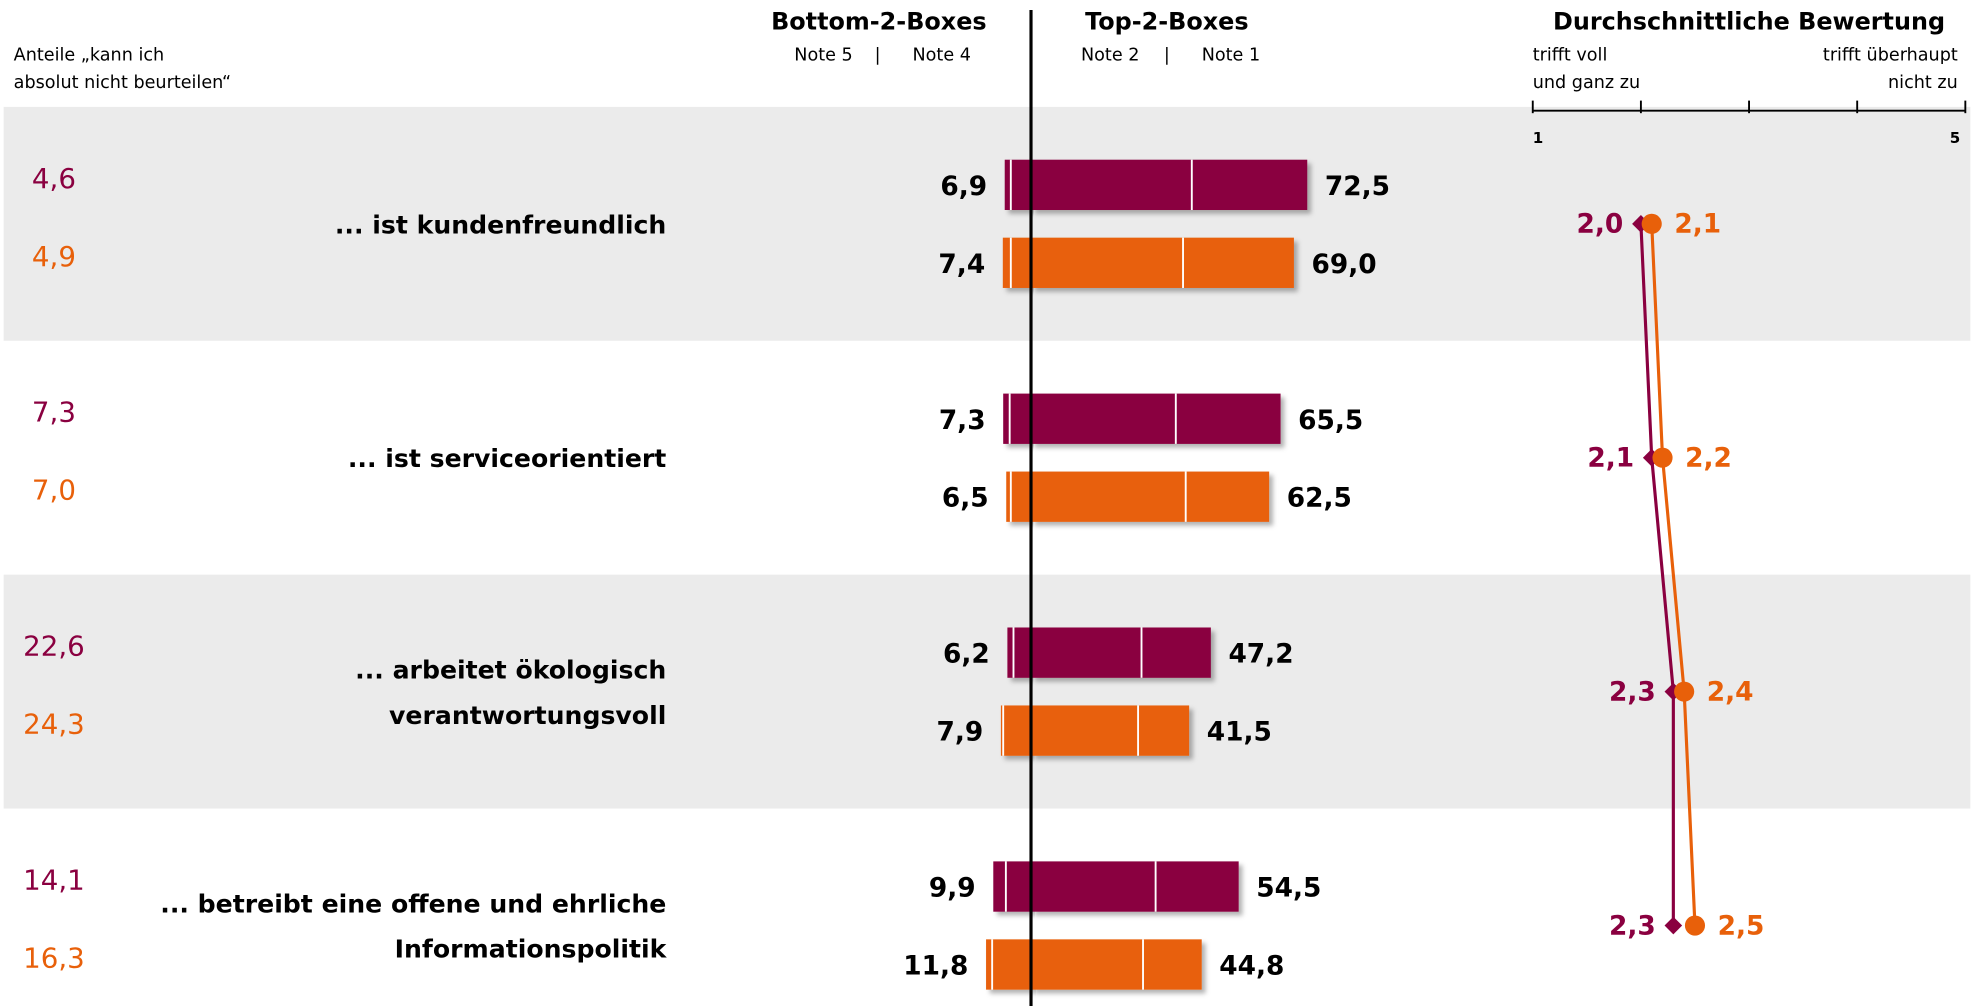  I want to click on unknown-value: 22,6, so click(54, 646).